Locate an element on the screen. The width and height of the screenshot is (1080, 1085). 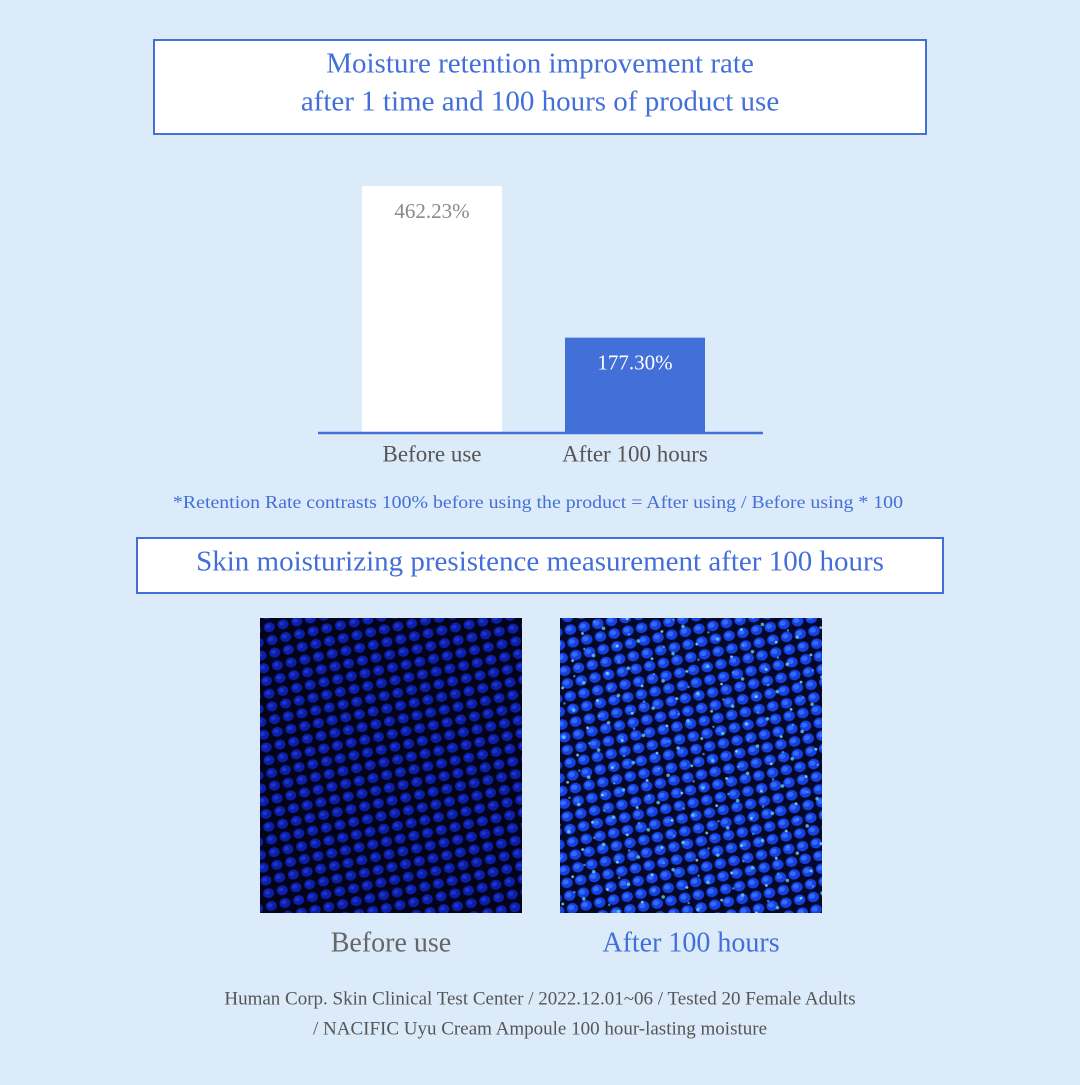
category-label: After 100 hours is located at coordinates (635, 453).